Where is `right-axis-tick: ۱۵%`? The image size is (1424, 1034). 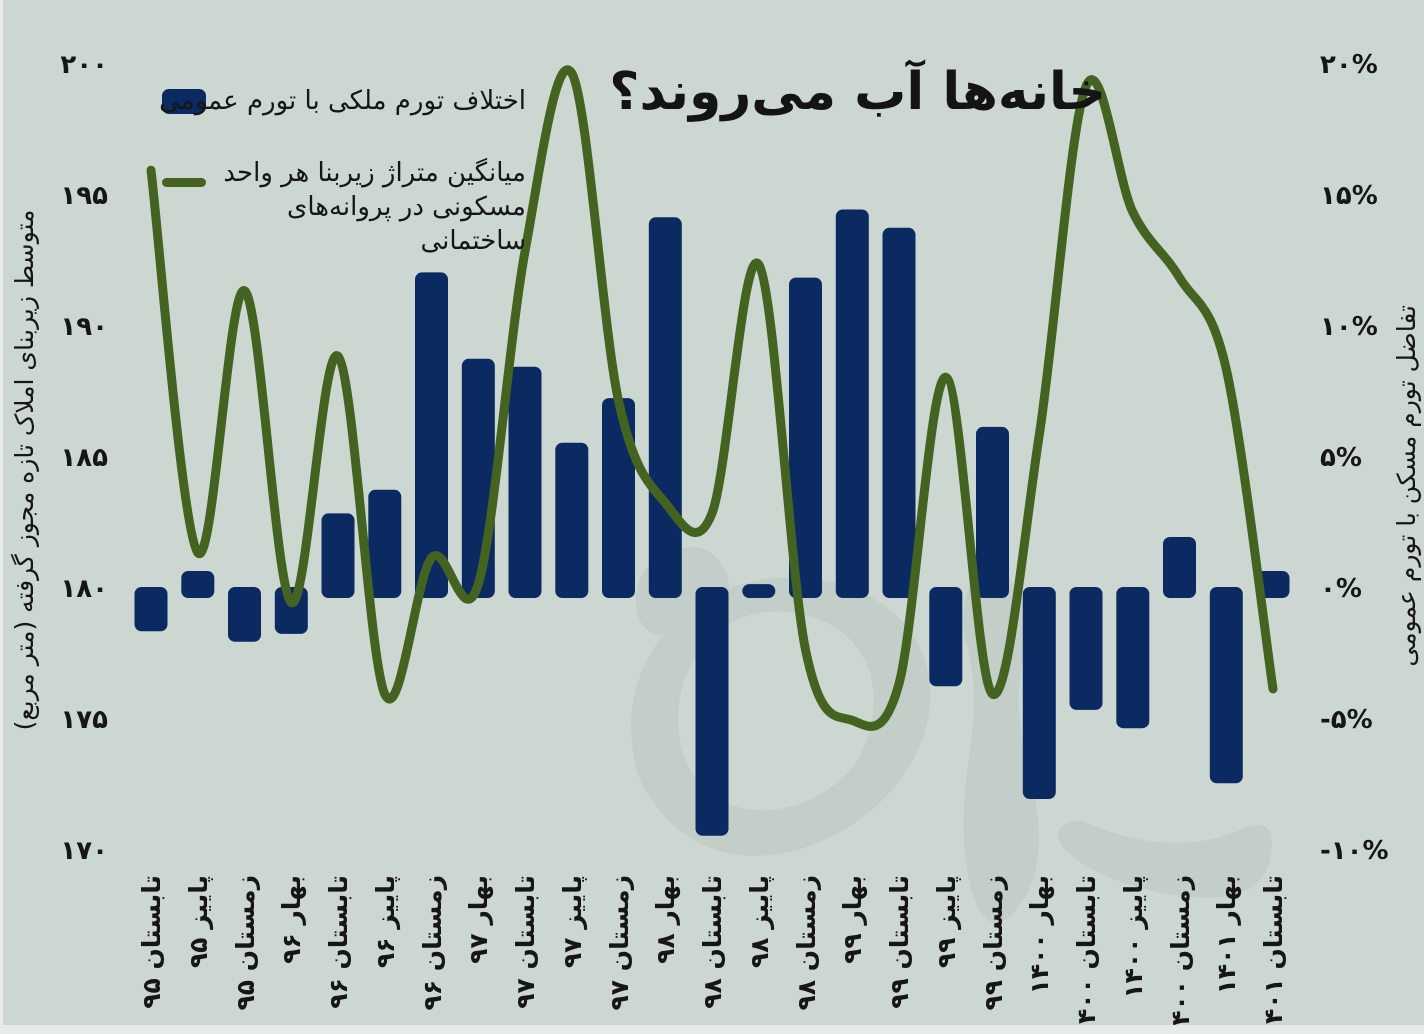
right-axis-tick: ۱۵% is located at coordinates (1349, 196).